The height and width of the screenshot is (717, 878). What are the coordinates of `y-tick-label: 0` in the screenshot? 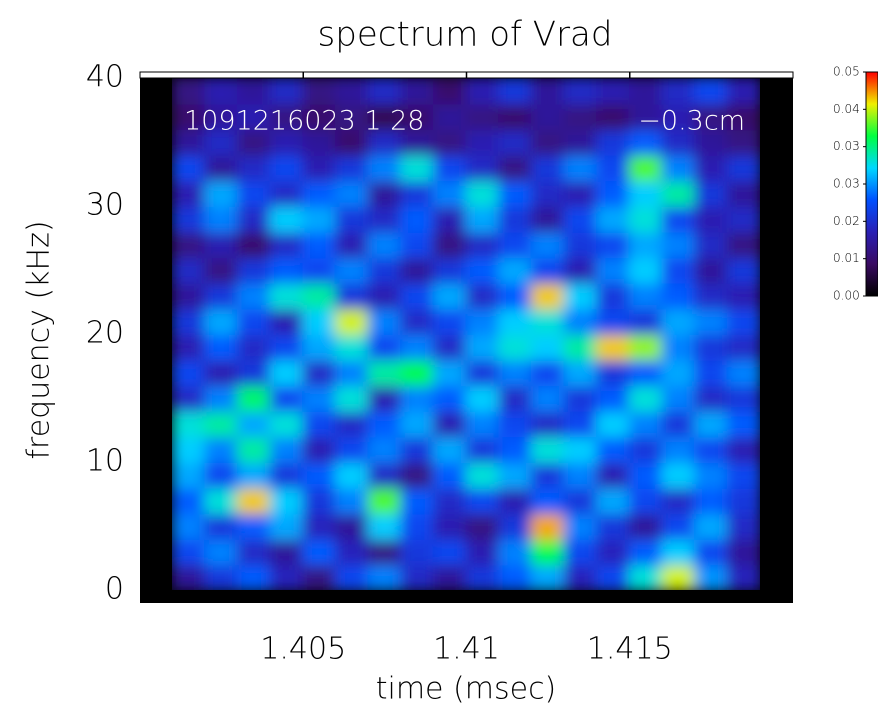 It's located at (114, 589).